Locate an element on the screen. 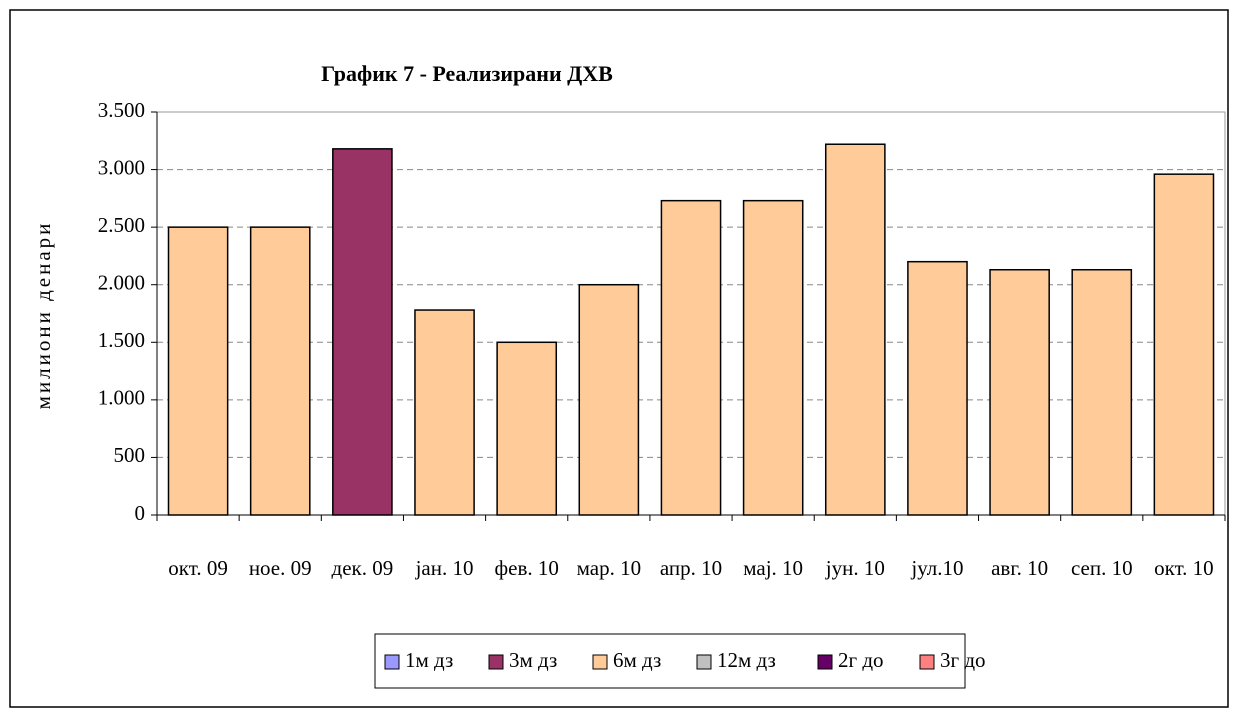 The height and width of the screenshot is (715, 1235). x-tick-label: дек. 09 is located at coordinates (363, 568).